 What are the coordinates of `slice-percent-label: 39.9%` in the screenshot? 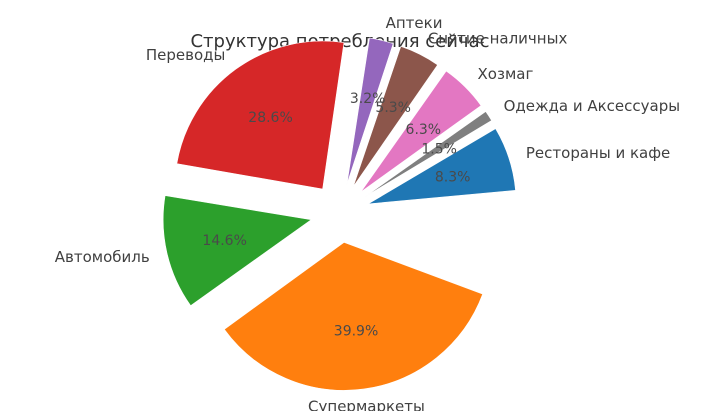 It's located at (356, 331).